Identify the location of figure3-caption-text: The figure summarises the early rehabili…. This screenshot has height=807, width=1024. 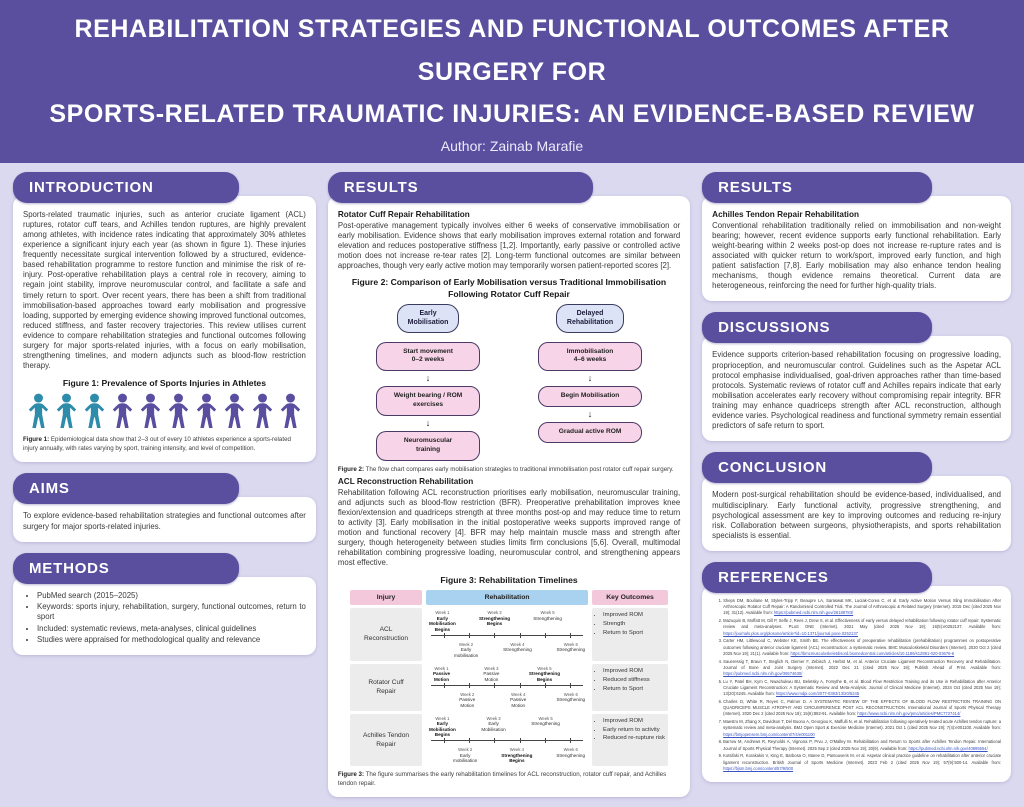
(502, 779).